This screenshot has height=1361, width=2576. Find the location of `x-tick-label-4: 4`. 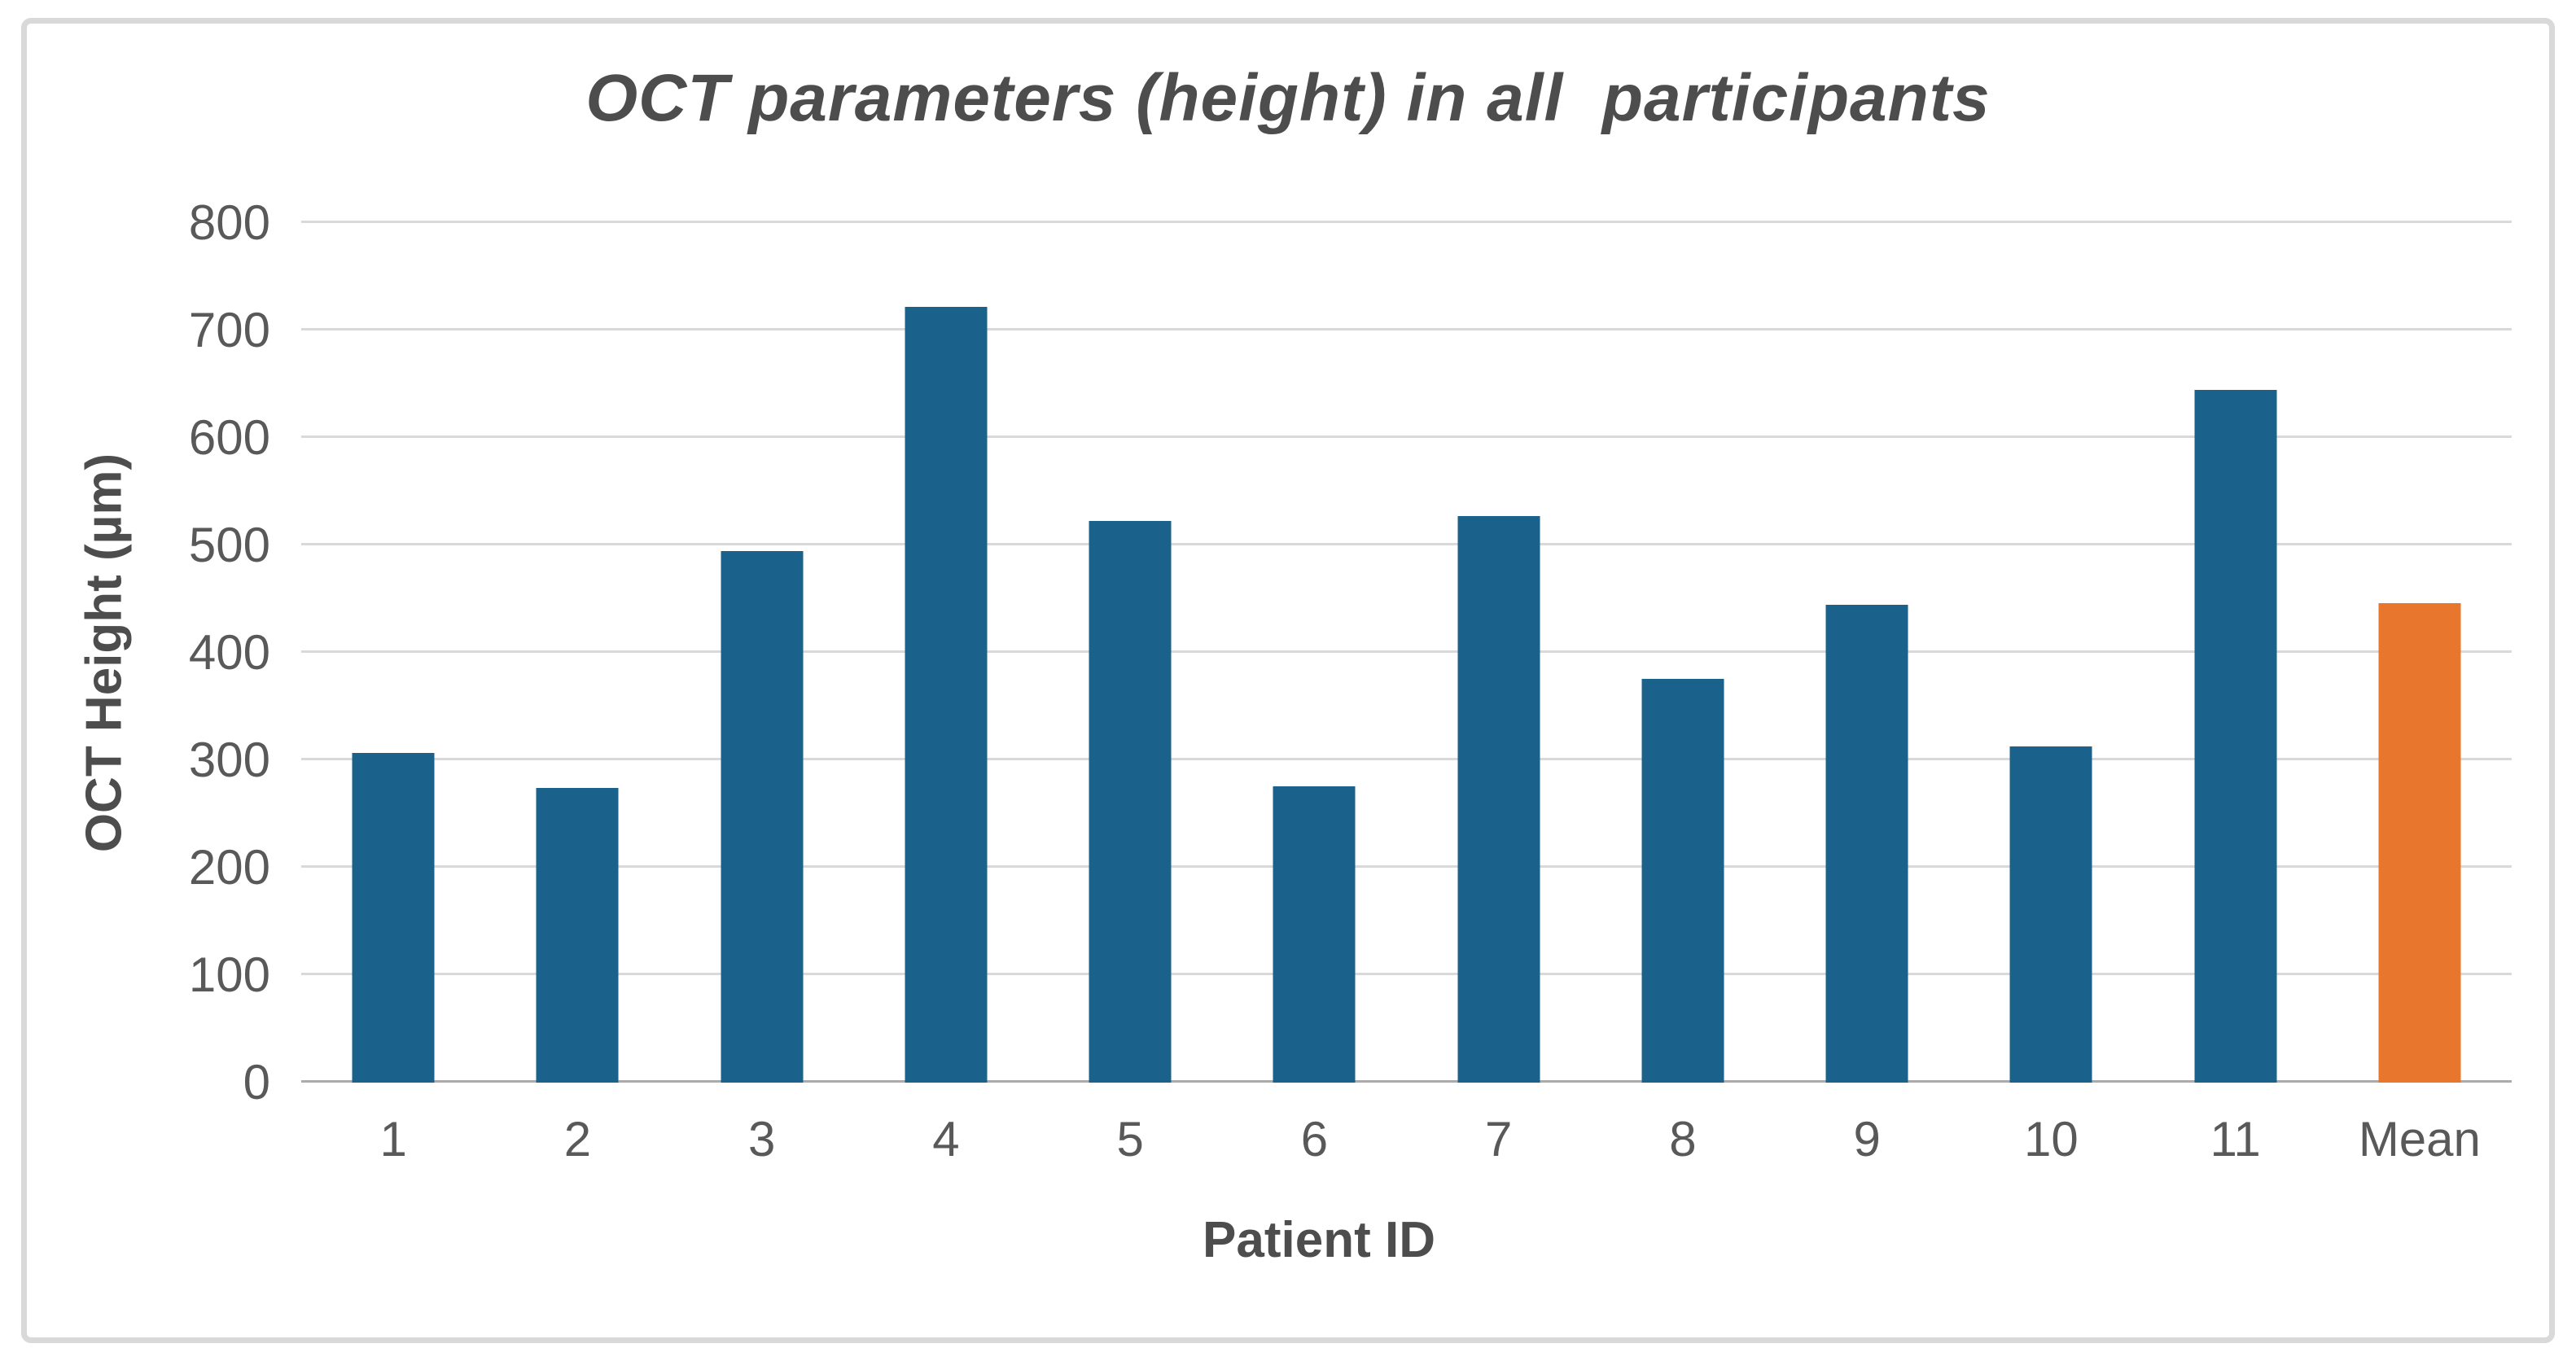

x-tick-label-4: 4 is located at coordinates (946, 1139).